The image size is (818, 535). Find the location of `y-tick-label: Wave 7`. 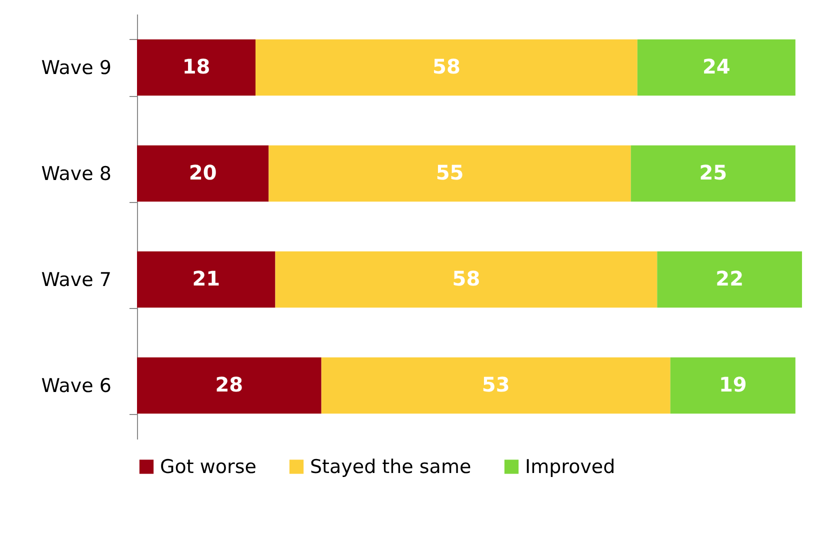

y-tick-label: Wave 7 is located at coordinates (76, 279).